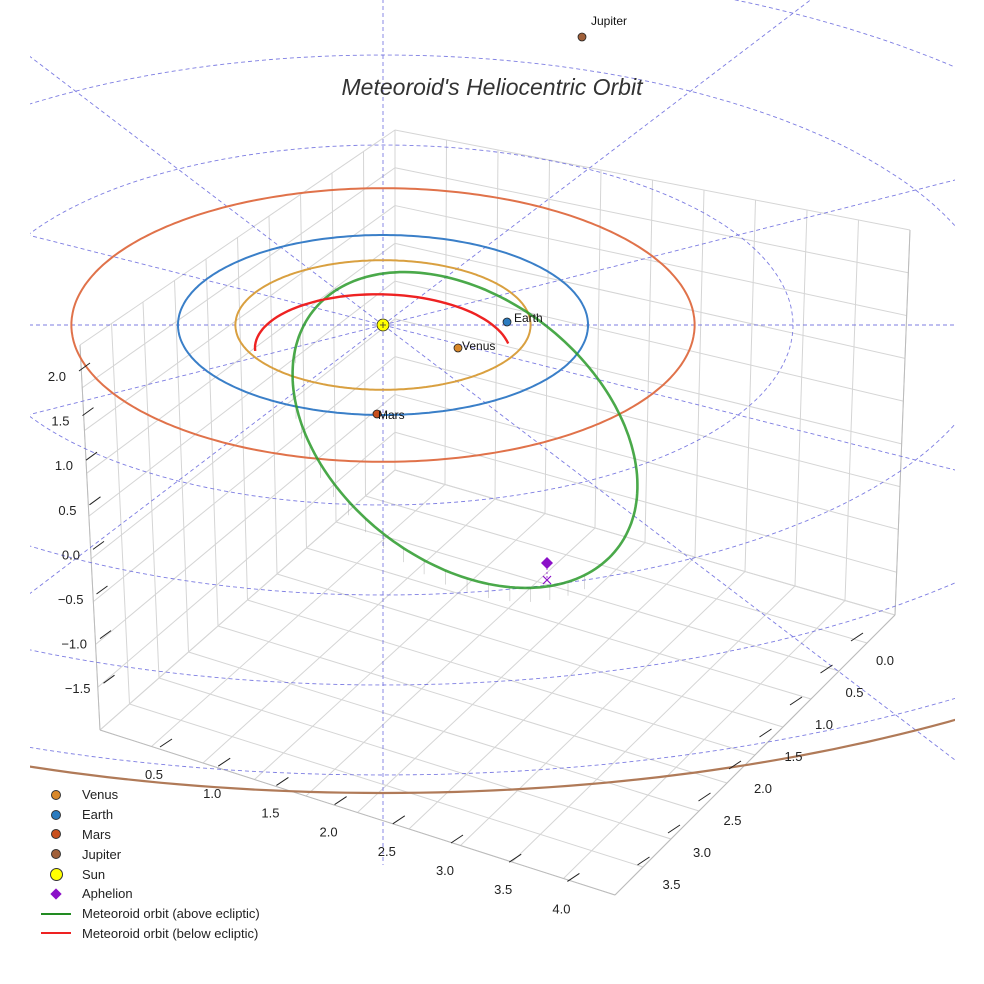 The width and height of the screenshot is (984, 984). I want to click on legend-label: Meteoroid orbit (below ecliptic), so click(170, 933).